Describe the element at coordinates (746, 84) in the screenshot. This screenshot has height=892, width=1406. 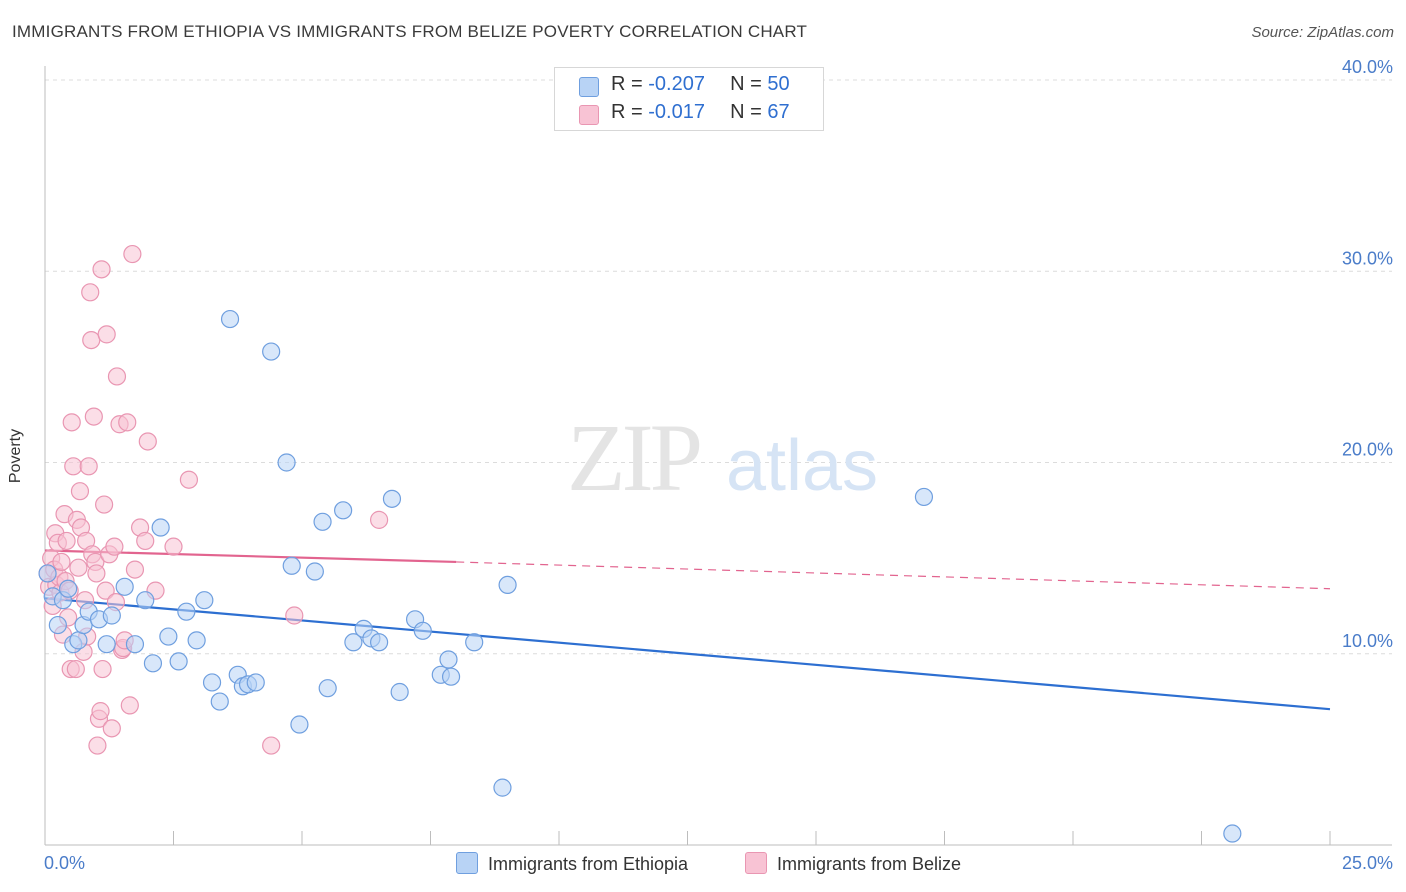
I see `ethiopia-n-label: N =` at that location.